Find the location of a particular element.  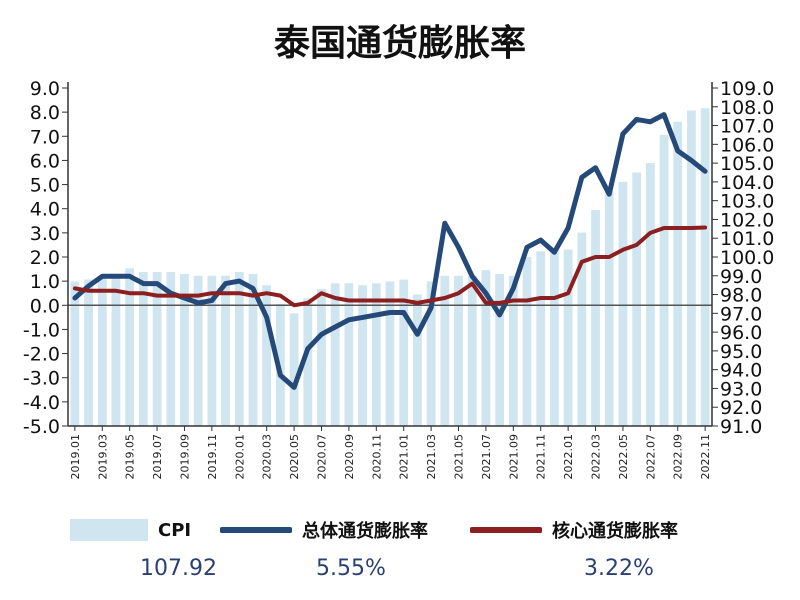

left-tick-label: 8.0 is located at coordinates (45, 113).